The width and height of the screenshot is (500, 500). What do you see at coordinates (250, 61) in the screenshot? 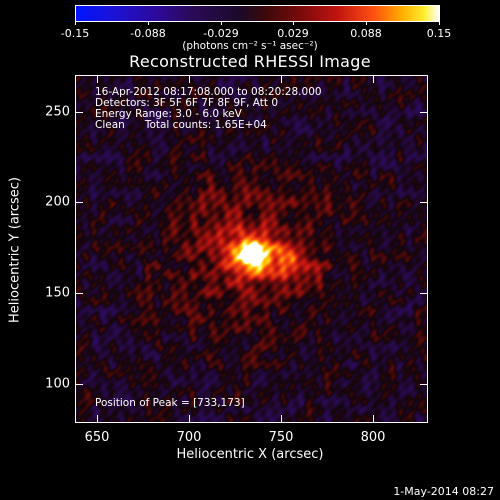
I see `plot-title: Reconstructed RHESSI Image` at bounding box center [250, 61].